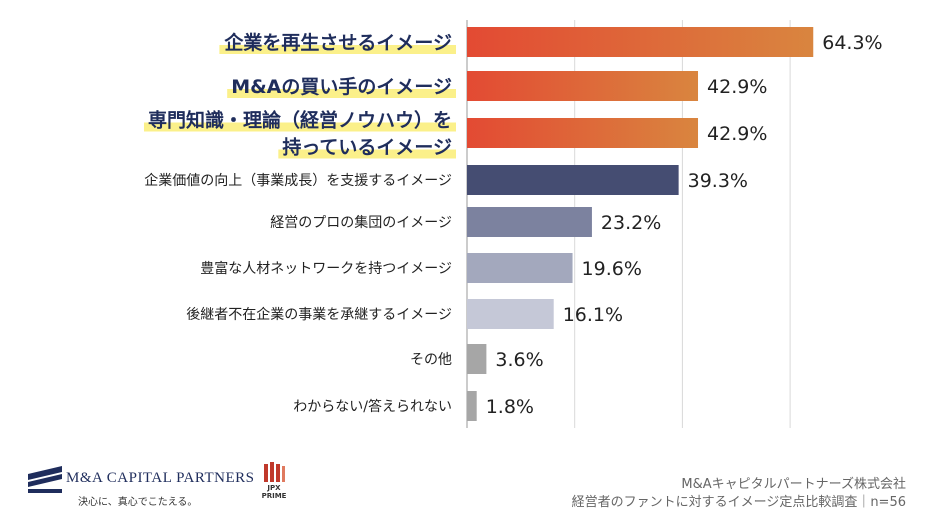  Describe the element at coordinates (510, 407) in the screenshot. I see `value-label: 1.8%` at that location.